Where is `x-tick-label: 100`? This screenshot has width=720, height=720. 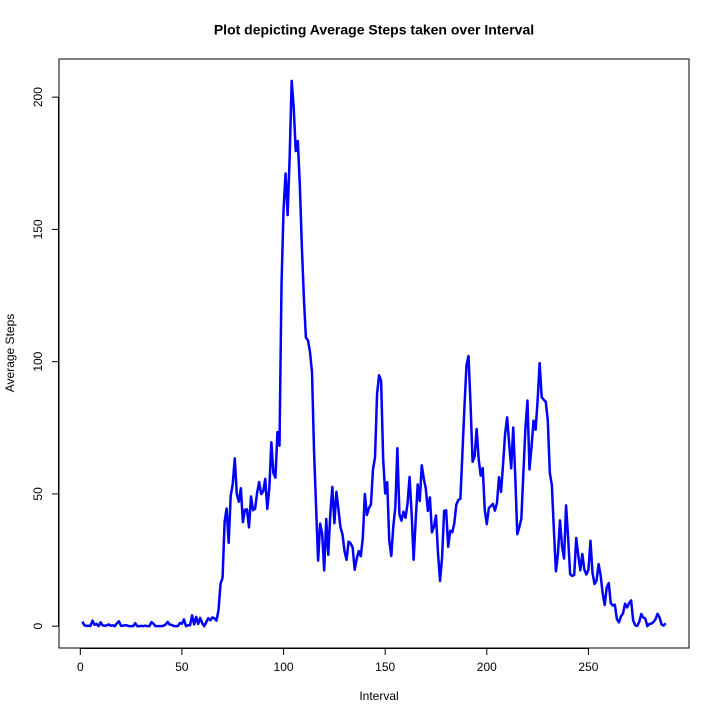 x-tick-label: 100 is located at coordinates (284, 667).